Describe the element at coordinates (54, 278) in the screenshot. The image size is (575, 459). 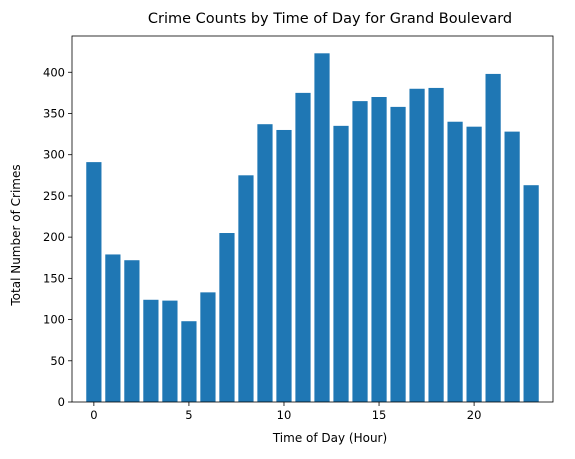
I see `y-tick-label: 150` at that location.